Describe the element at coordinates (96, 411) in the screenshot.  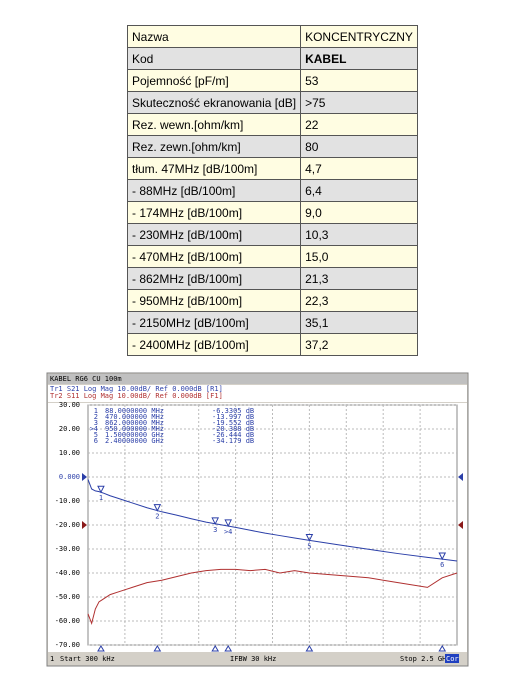
I see `marker-table-id: 1` at that location.